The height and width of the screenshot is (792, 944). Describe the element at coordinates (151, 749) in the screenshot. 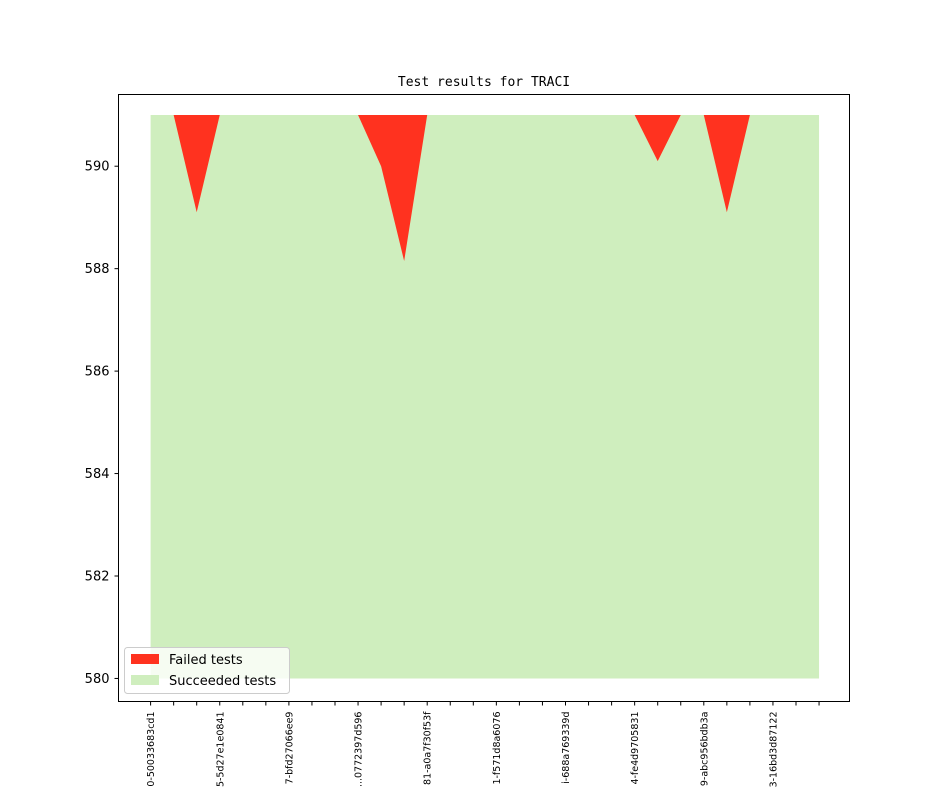

I see `x-tick-label: 0-50033683cd1` at that location.